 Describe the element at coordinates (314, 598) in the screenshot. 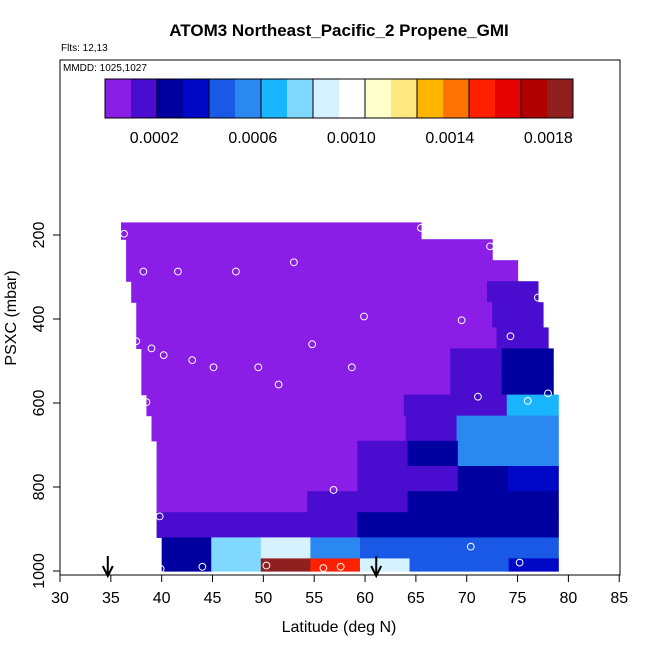

I see `x-tick-label: 55` at that location.